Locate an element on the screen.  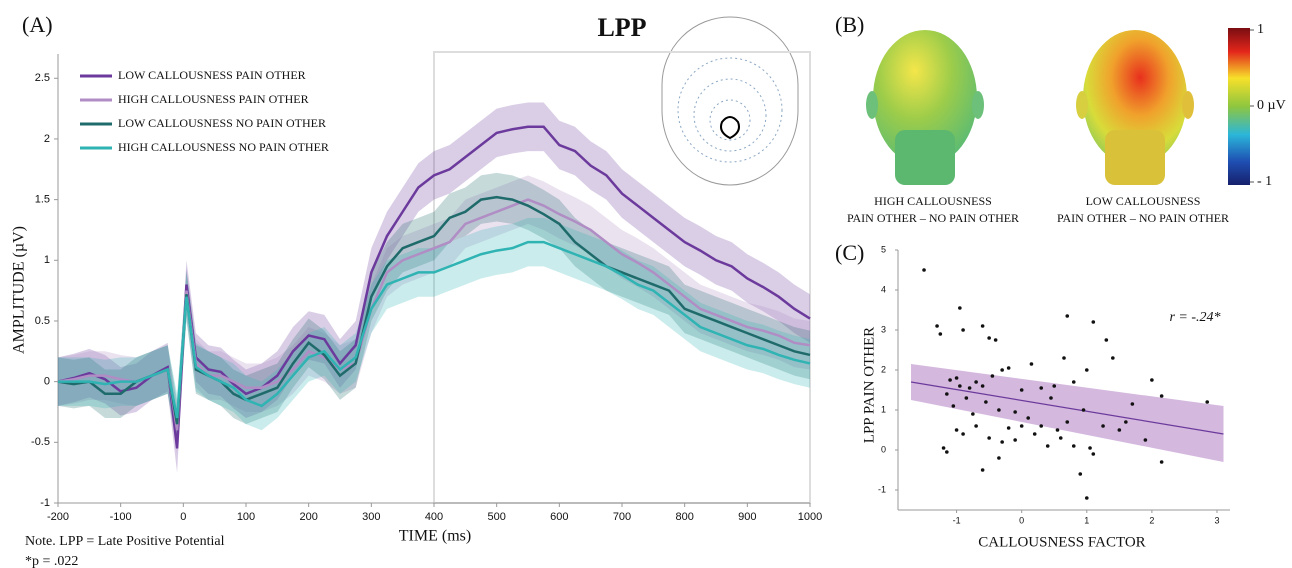
y-axis-label: LPP PAIN OTHER is located at coordinates (869, 385).